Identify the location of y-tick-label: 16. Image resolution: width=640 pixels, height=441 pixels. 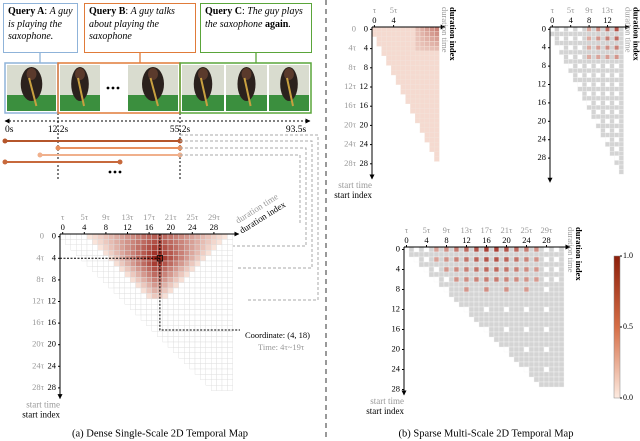
(542, 102).